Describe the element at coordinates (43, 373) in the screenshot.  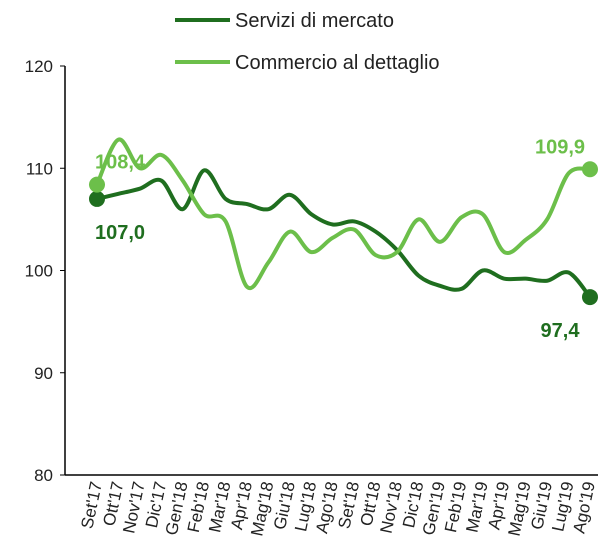
I see `y-tick-label: 90` at that location.